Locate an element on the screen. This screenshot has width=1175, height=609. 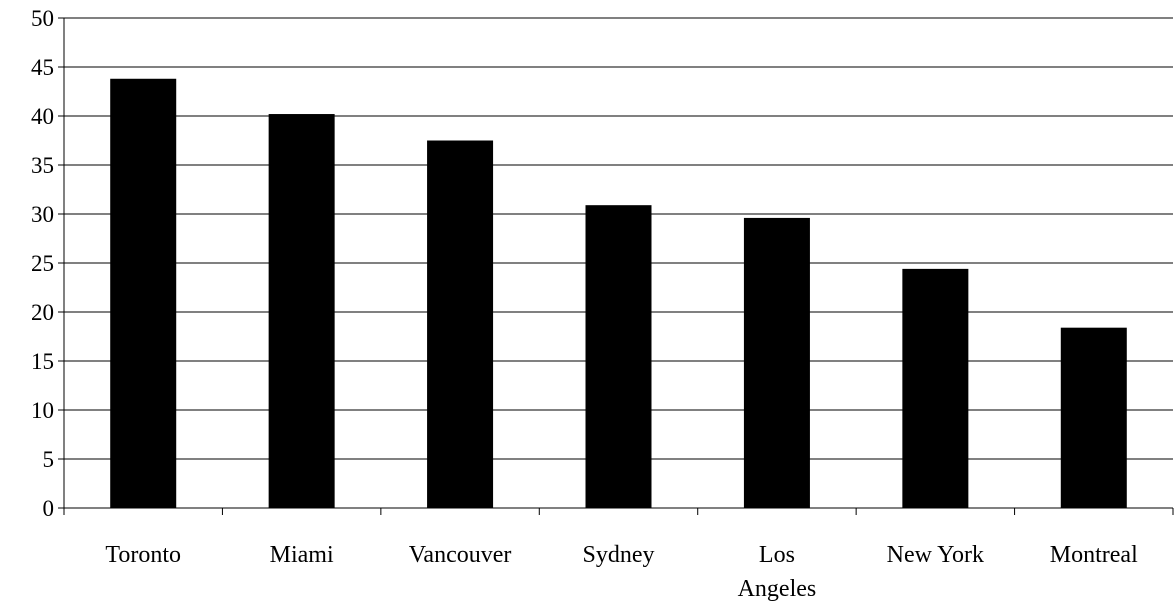
y-tick-label: 40 is located at coordinates (42, 116).